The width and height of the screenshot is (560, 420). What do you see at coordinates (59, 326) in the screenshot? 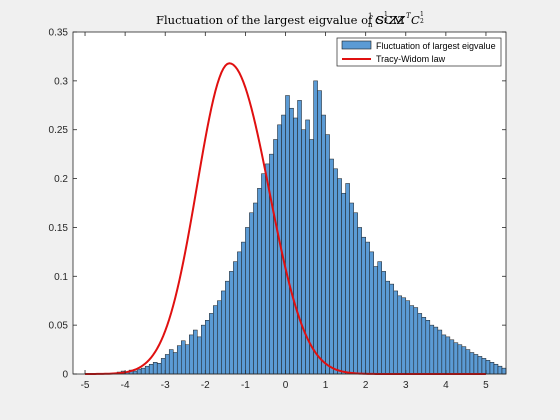
I see `y-tick-label: 0.05` at bounding box center [59, 326].